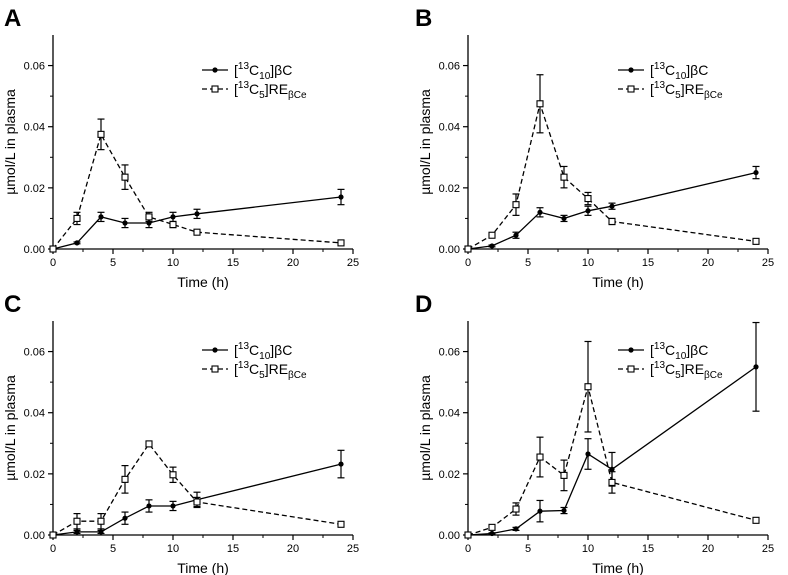 The height and width of the screenshot is (575, 788). Describe the element at coordinates (423, 18) in the screenshot. I see `panel-letter: B` at that location.